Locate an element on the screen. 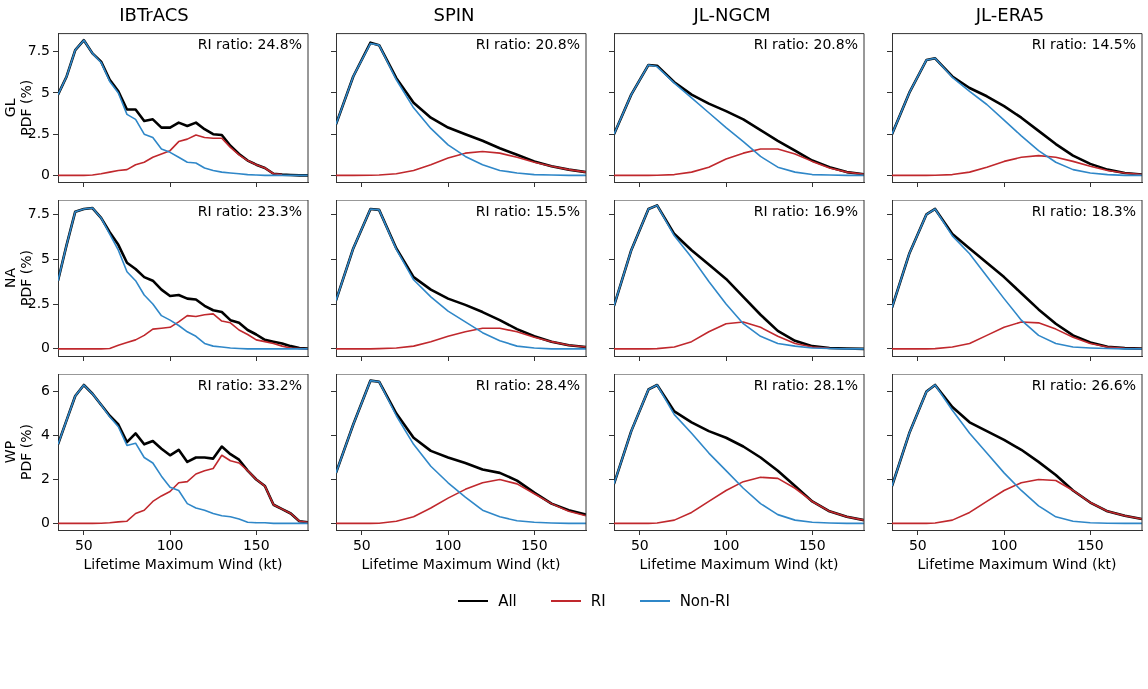  annotation: RI ratio: 15.5% is located at coordinates (527, 210).